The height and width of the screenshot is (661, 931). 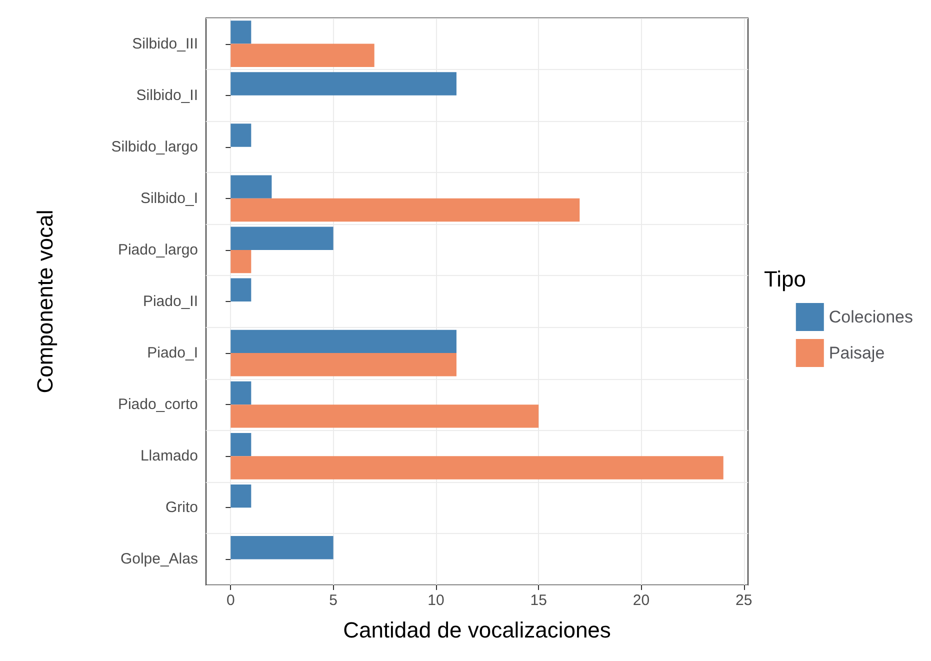 I want to click on y-tick-label: Grito, so click(x=181, y=507).